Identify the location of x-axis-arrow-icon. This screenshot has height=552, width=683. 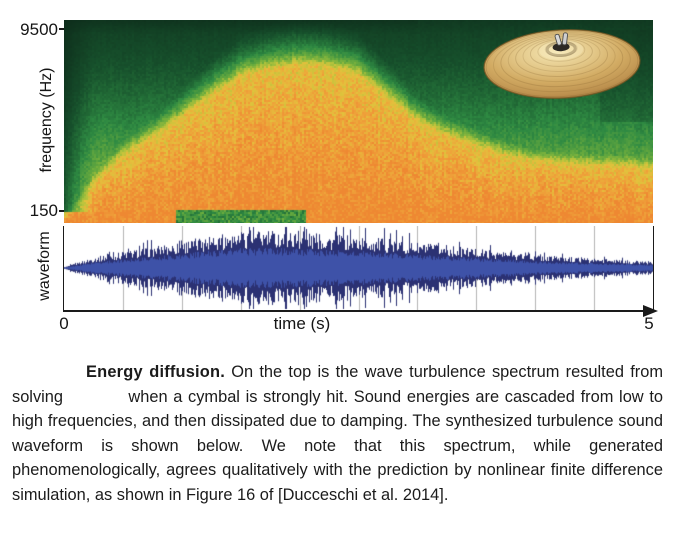
(650, 311).